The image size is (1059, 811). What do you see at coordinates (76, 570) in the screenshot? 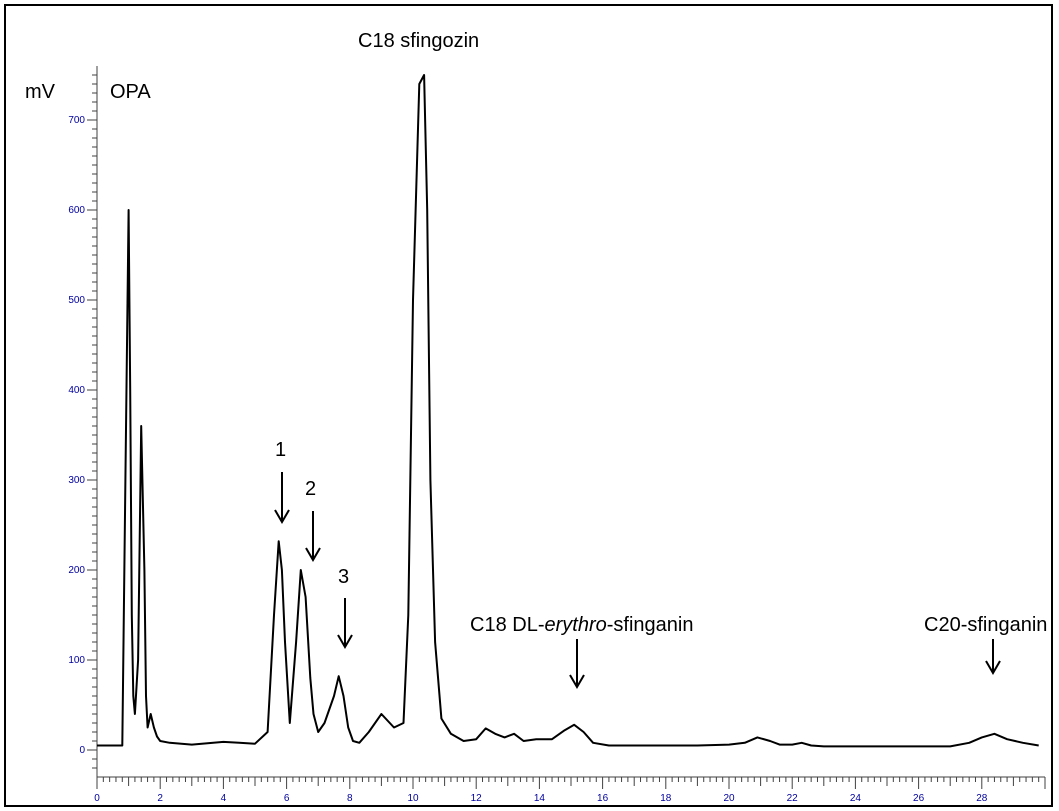
I see `y-tick-label: 200` at bounding box center [76, 570].